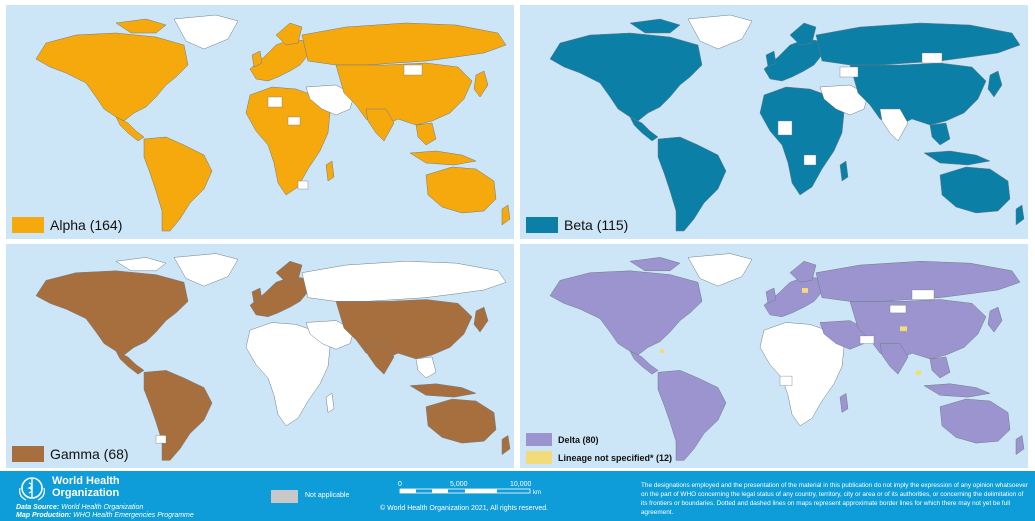  Describe the element at coordinates (289, 34) in the screenshot. I see `alpha-region-scand` at that location.